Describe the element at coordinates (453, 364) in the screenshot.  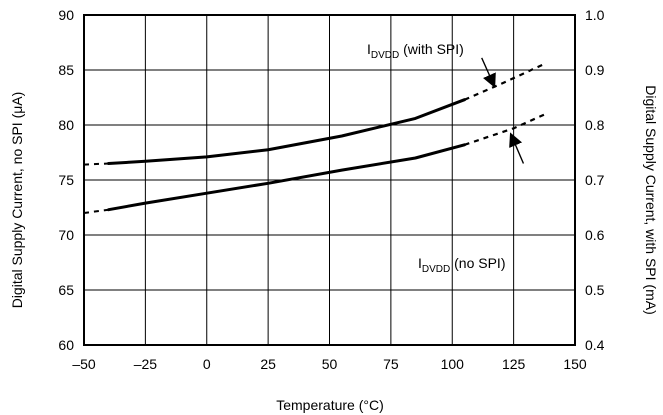
I see `x-tick-label: 100` at that location.